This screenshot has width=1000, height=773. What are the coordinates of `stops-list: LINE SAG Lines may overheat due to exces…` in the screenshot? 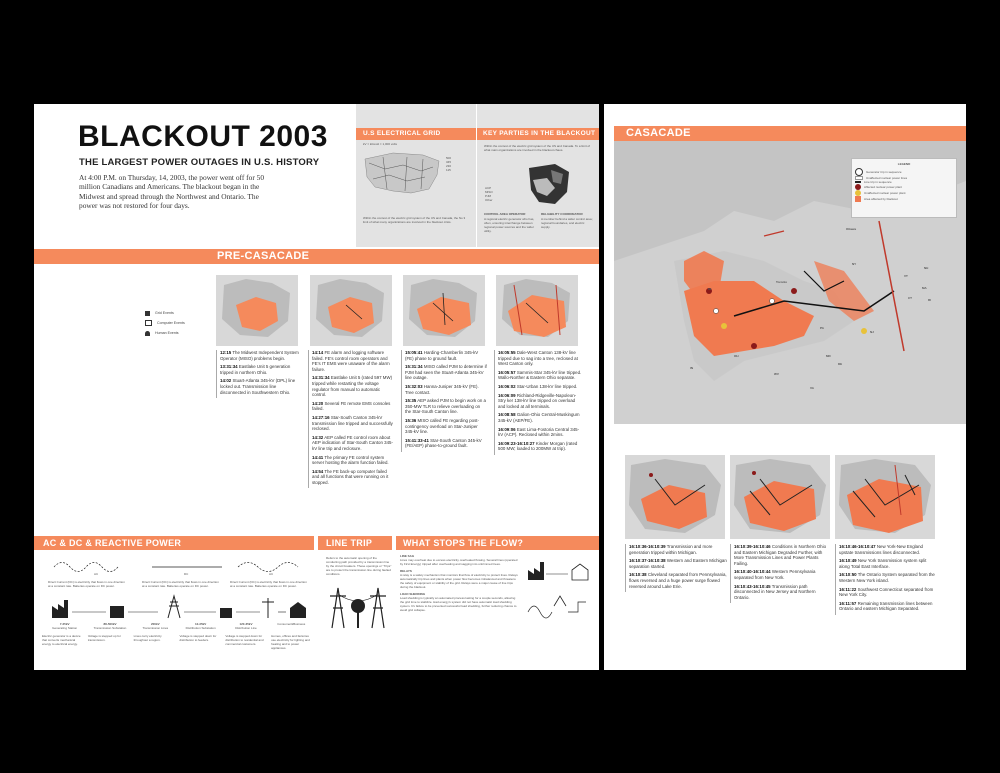 It's located at (459, 583).